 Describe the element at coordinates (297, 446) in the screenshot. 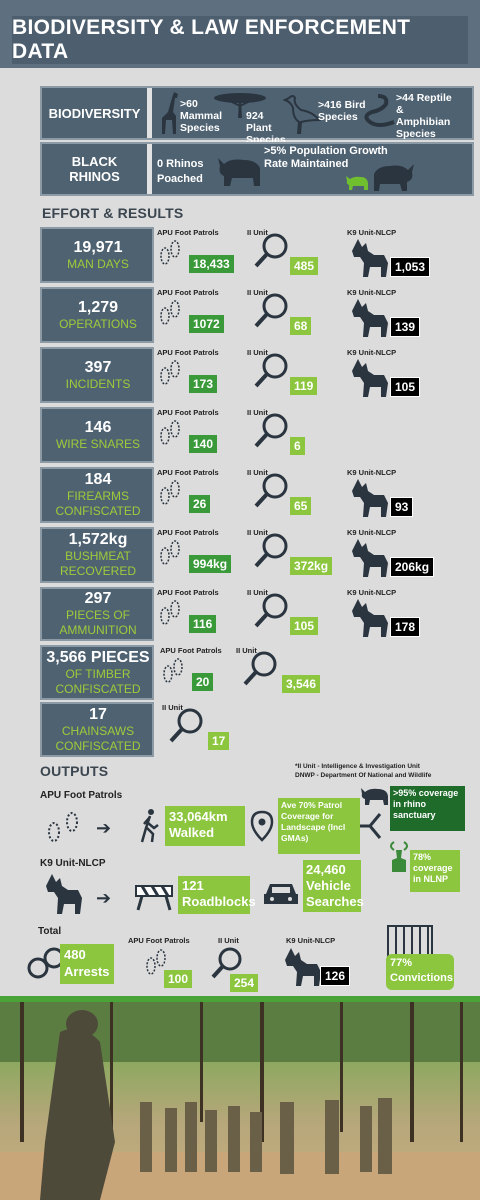

I see `ii-value: 6` at that location.